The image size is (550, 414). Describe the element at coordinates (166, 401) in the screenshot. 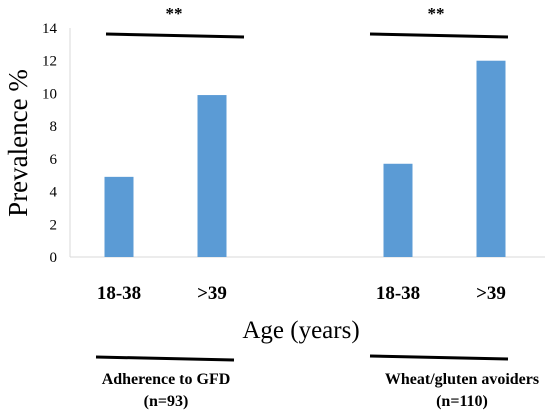

I see `group-n-label: (n=93)` at that location.